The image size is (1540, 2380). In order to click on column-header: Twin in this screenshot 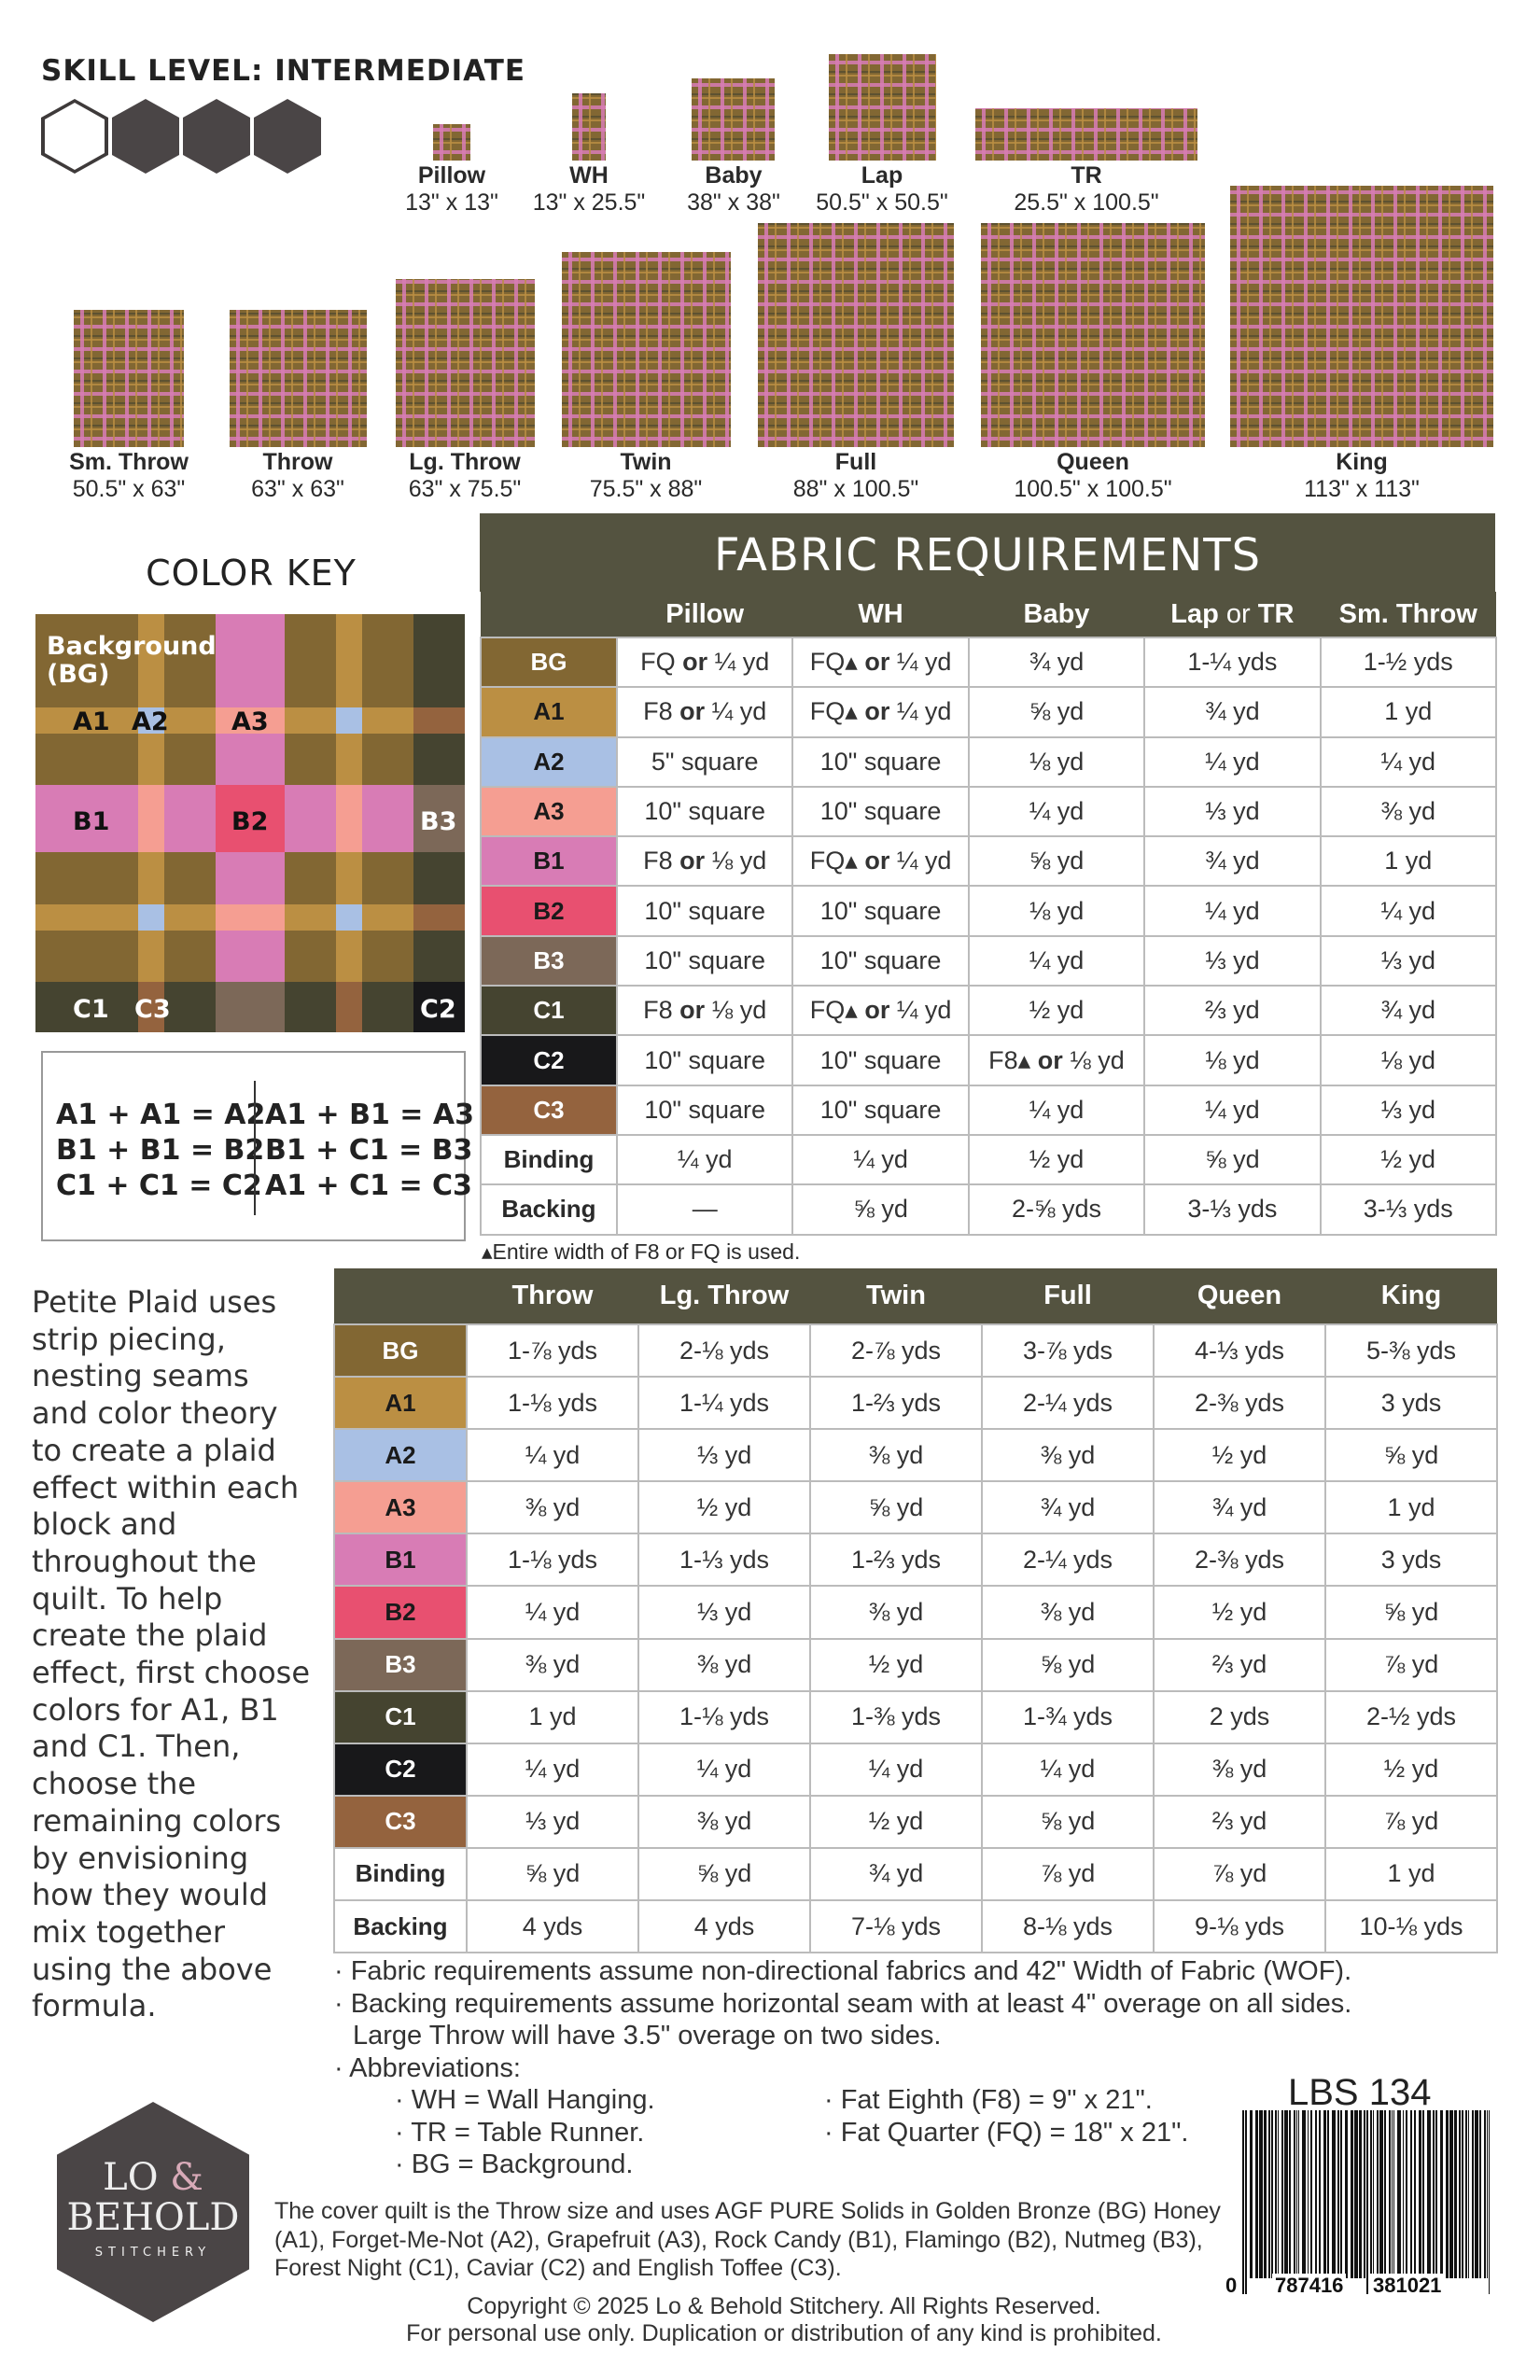, I will do `click(896, 1296)`.